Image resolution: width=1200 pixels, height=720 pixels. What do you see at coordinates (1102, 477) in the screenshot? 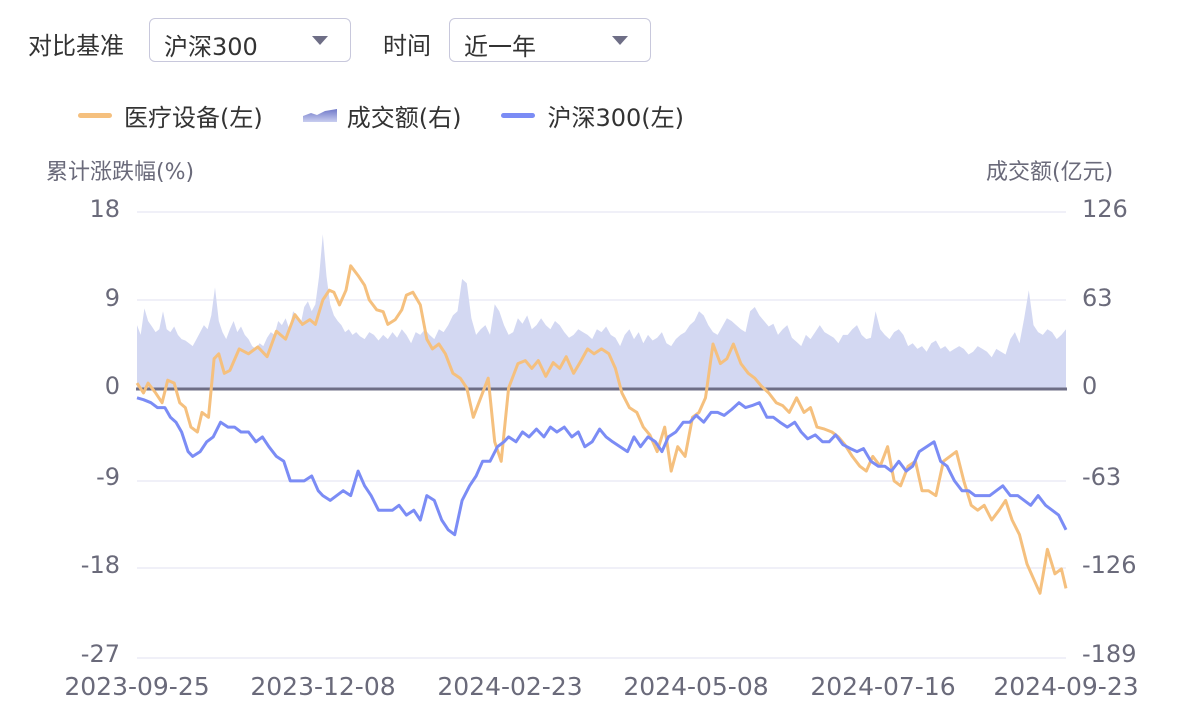
I see `right-tick: -63` at bounding box center [1102, 477].